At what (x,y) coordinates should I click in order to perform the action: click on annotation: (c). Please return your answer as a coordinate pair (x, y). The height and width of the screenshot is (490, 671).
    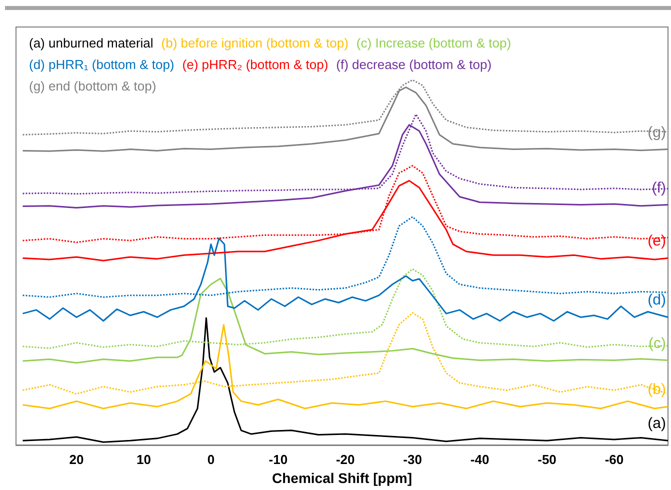
    Looking at the image, I should click on (657, 343).